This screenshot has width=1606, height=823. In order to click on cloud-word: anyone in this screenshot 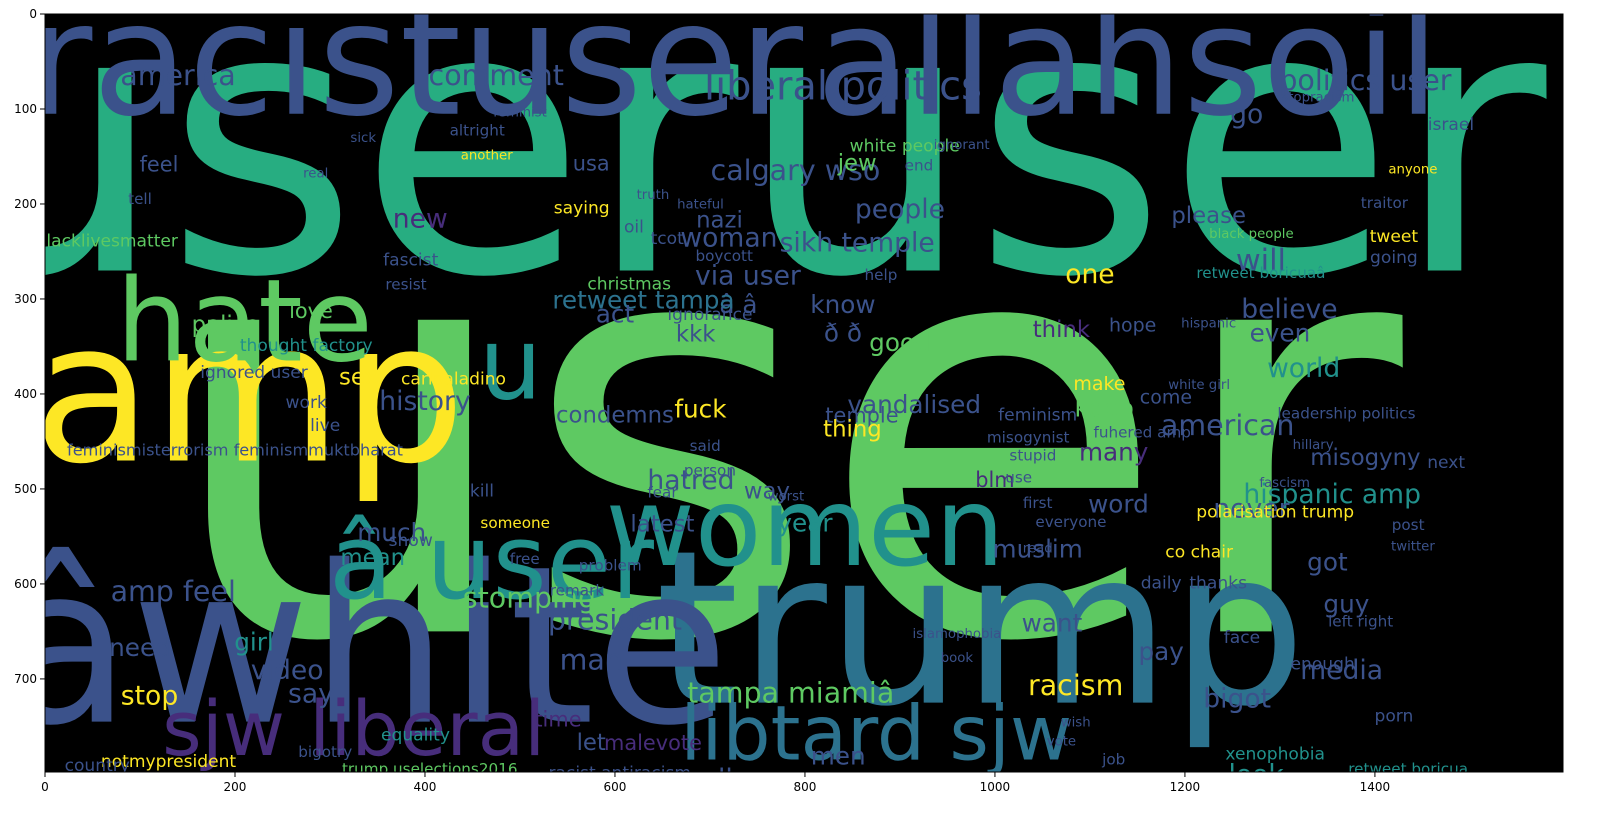, I will do `click(1412, 170)`.